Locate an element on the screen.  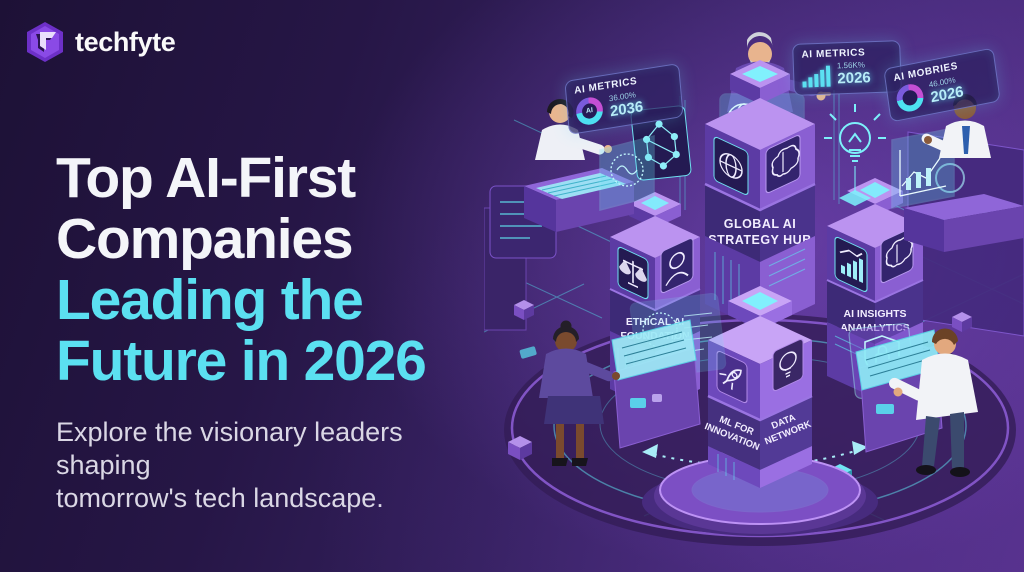
person-operator-bottom-left is located at coordinates (633, 379).